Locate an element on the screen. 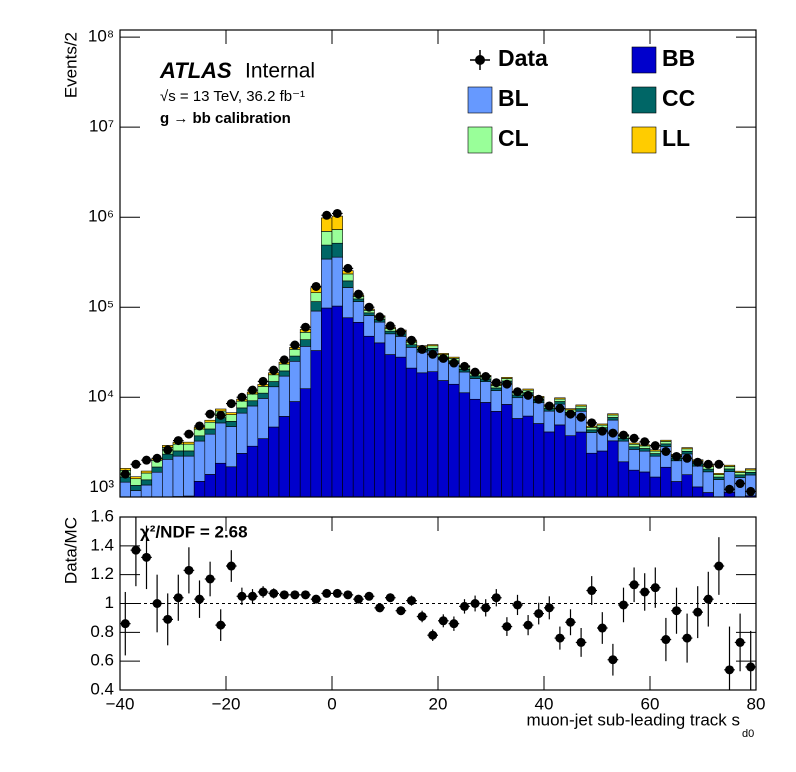 The image size is (796, 772). y-tick-label: 0.8 is located at coordinates (102, 631).